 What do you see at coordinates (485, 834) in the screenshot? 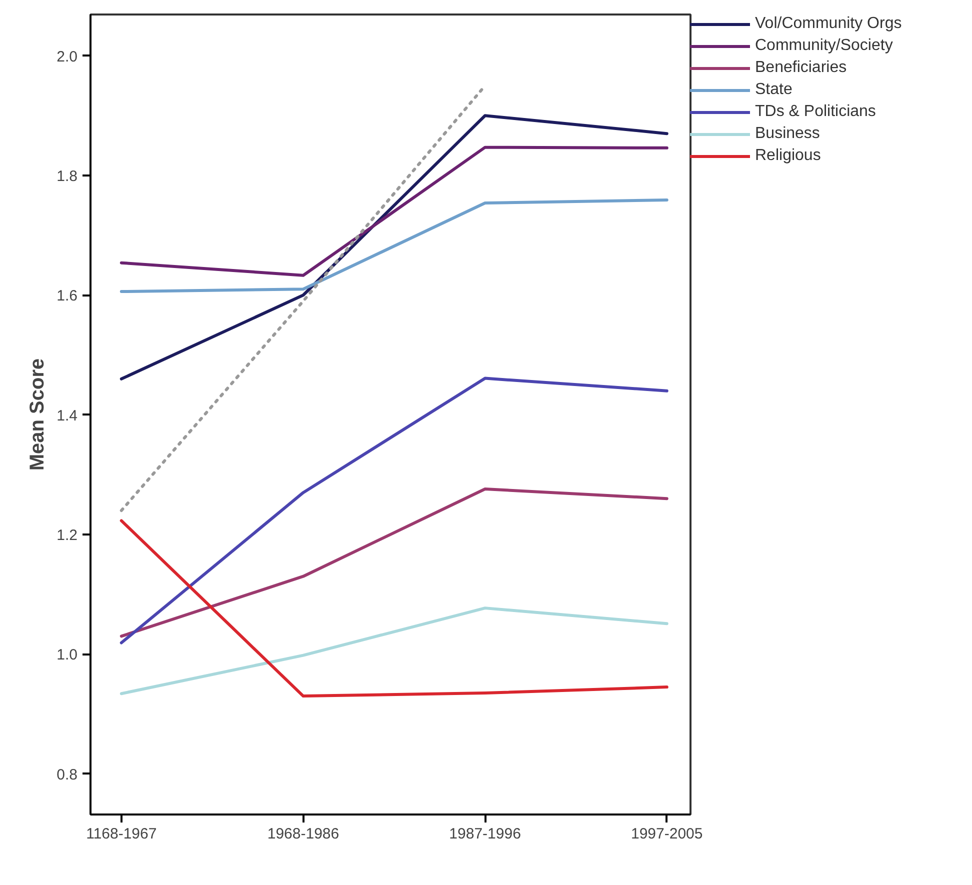
I see `x-tick-label: 1987-1996` at bounding box center [485, 834].